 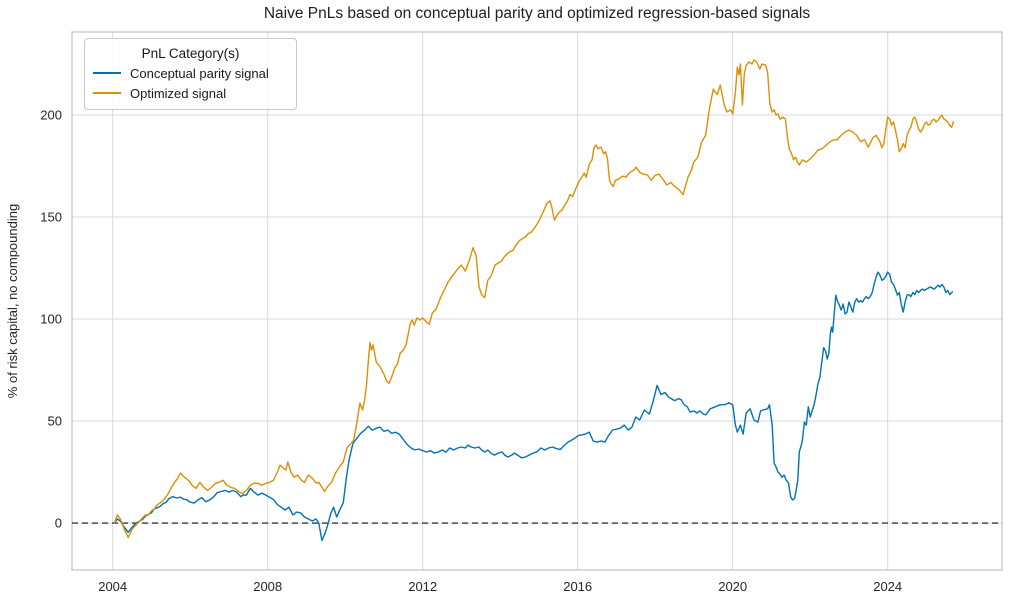 What do you see at coordinates (107, 93) in the screenshot?
I see `legend-line-swatch-optimized` at bounding box center [107, 93].